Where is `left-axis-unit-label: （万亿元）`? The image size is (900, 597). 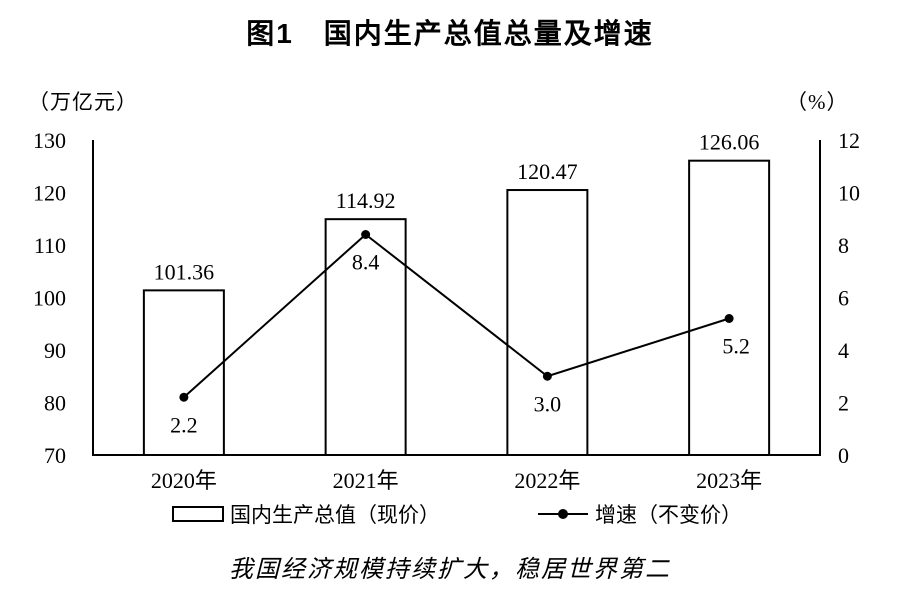
left-axis-unit-label: （万亿元） is located at coordinates (83, 102).